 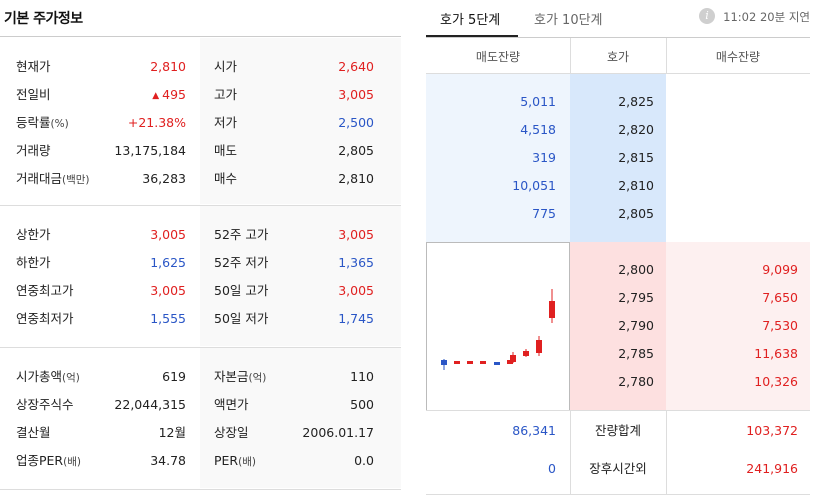 I want to click on info-label-text: 상장일, so click(x=231, y=432).